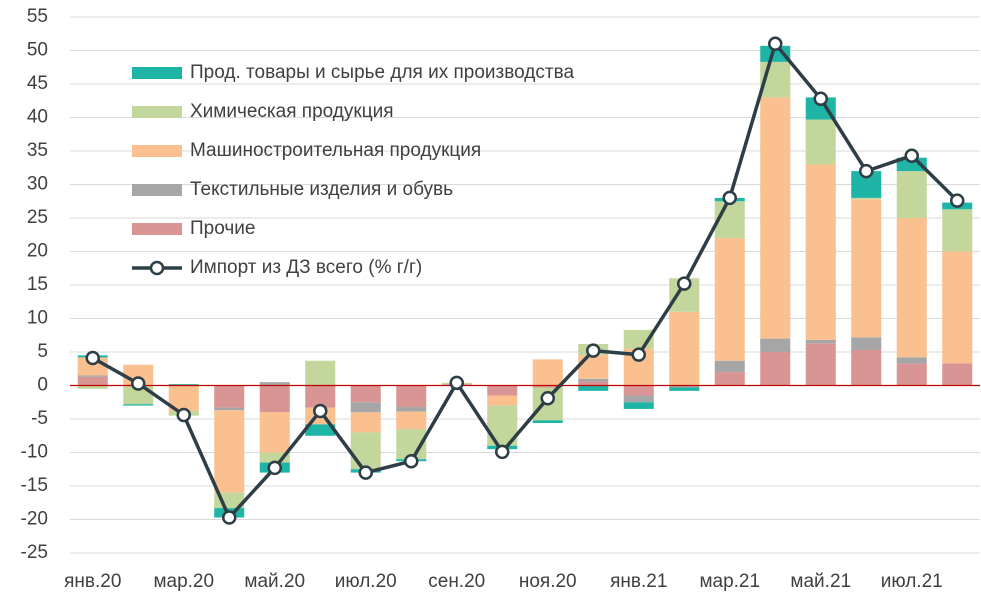 The width and height of the screenshot is (981, 598). I want to click on y-tick-label: 45, so click(37, 83).